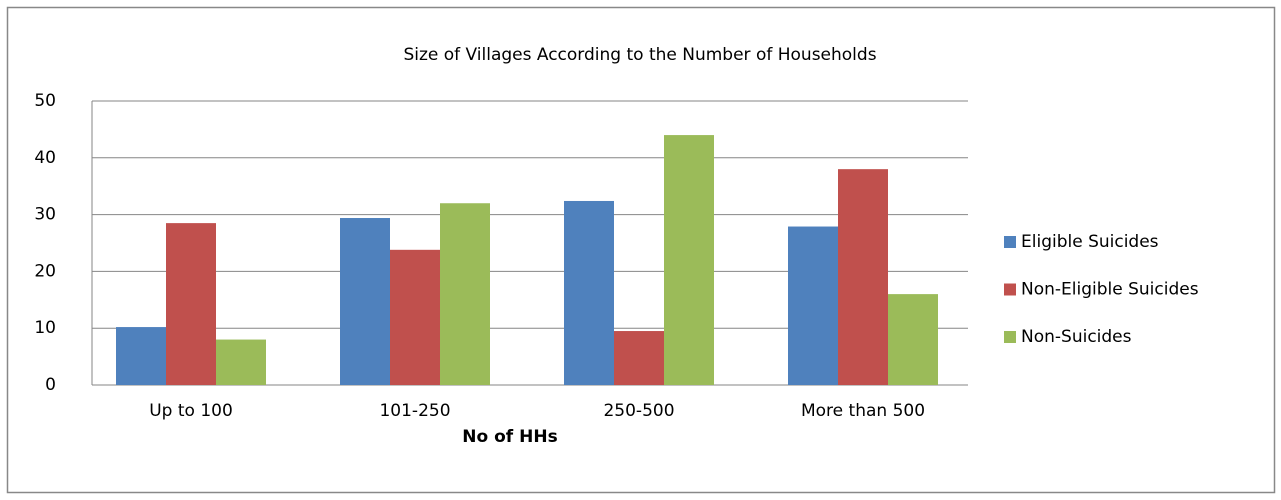  I want to click on y-tick-label: 50, so click(45, 101).